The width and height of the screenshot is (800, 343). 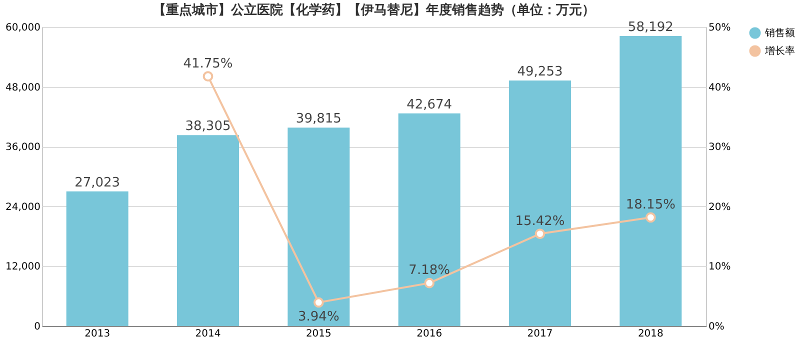 What do you see at coordinates (208, 126) in the screenshot?
I see `data-label: 38,305` at bounding box center [208, 126].